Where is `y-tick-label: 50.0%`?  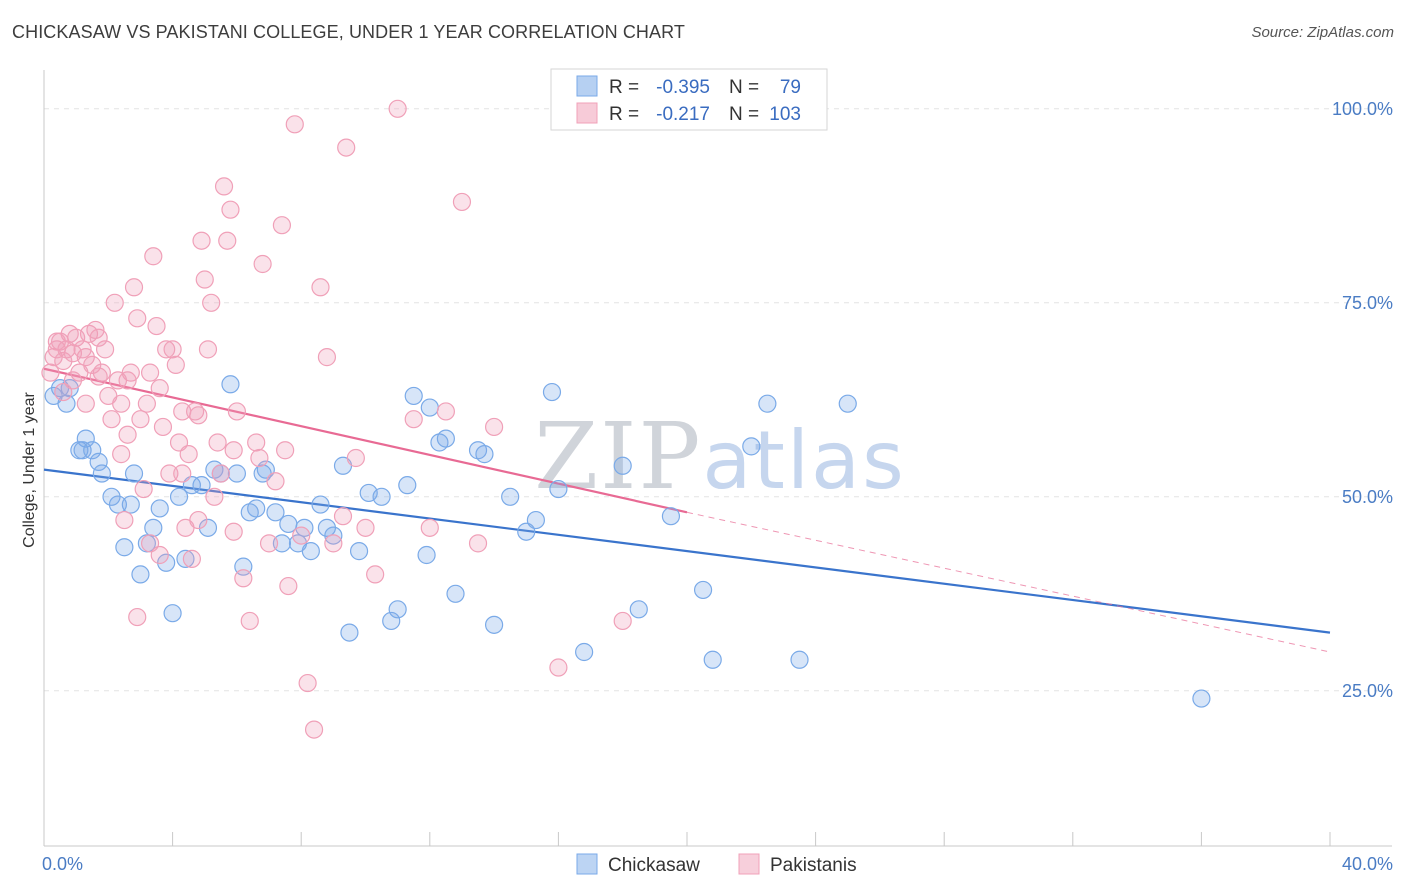
y-tick-label: 50.0% is located at coordinates (1367, 497).